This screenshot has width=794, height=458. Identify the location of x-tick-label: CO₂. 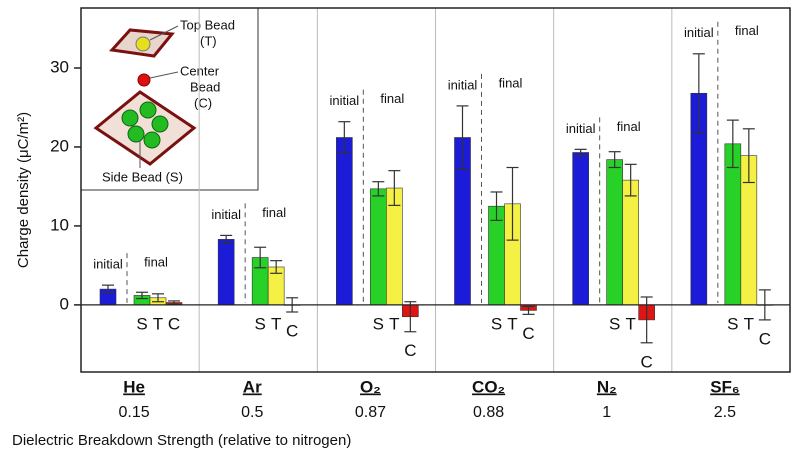
(488, 386).